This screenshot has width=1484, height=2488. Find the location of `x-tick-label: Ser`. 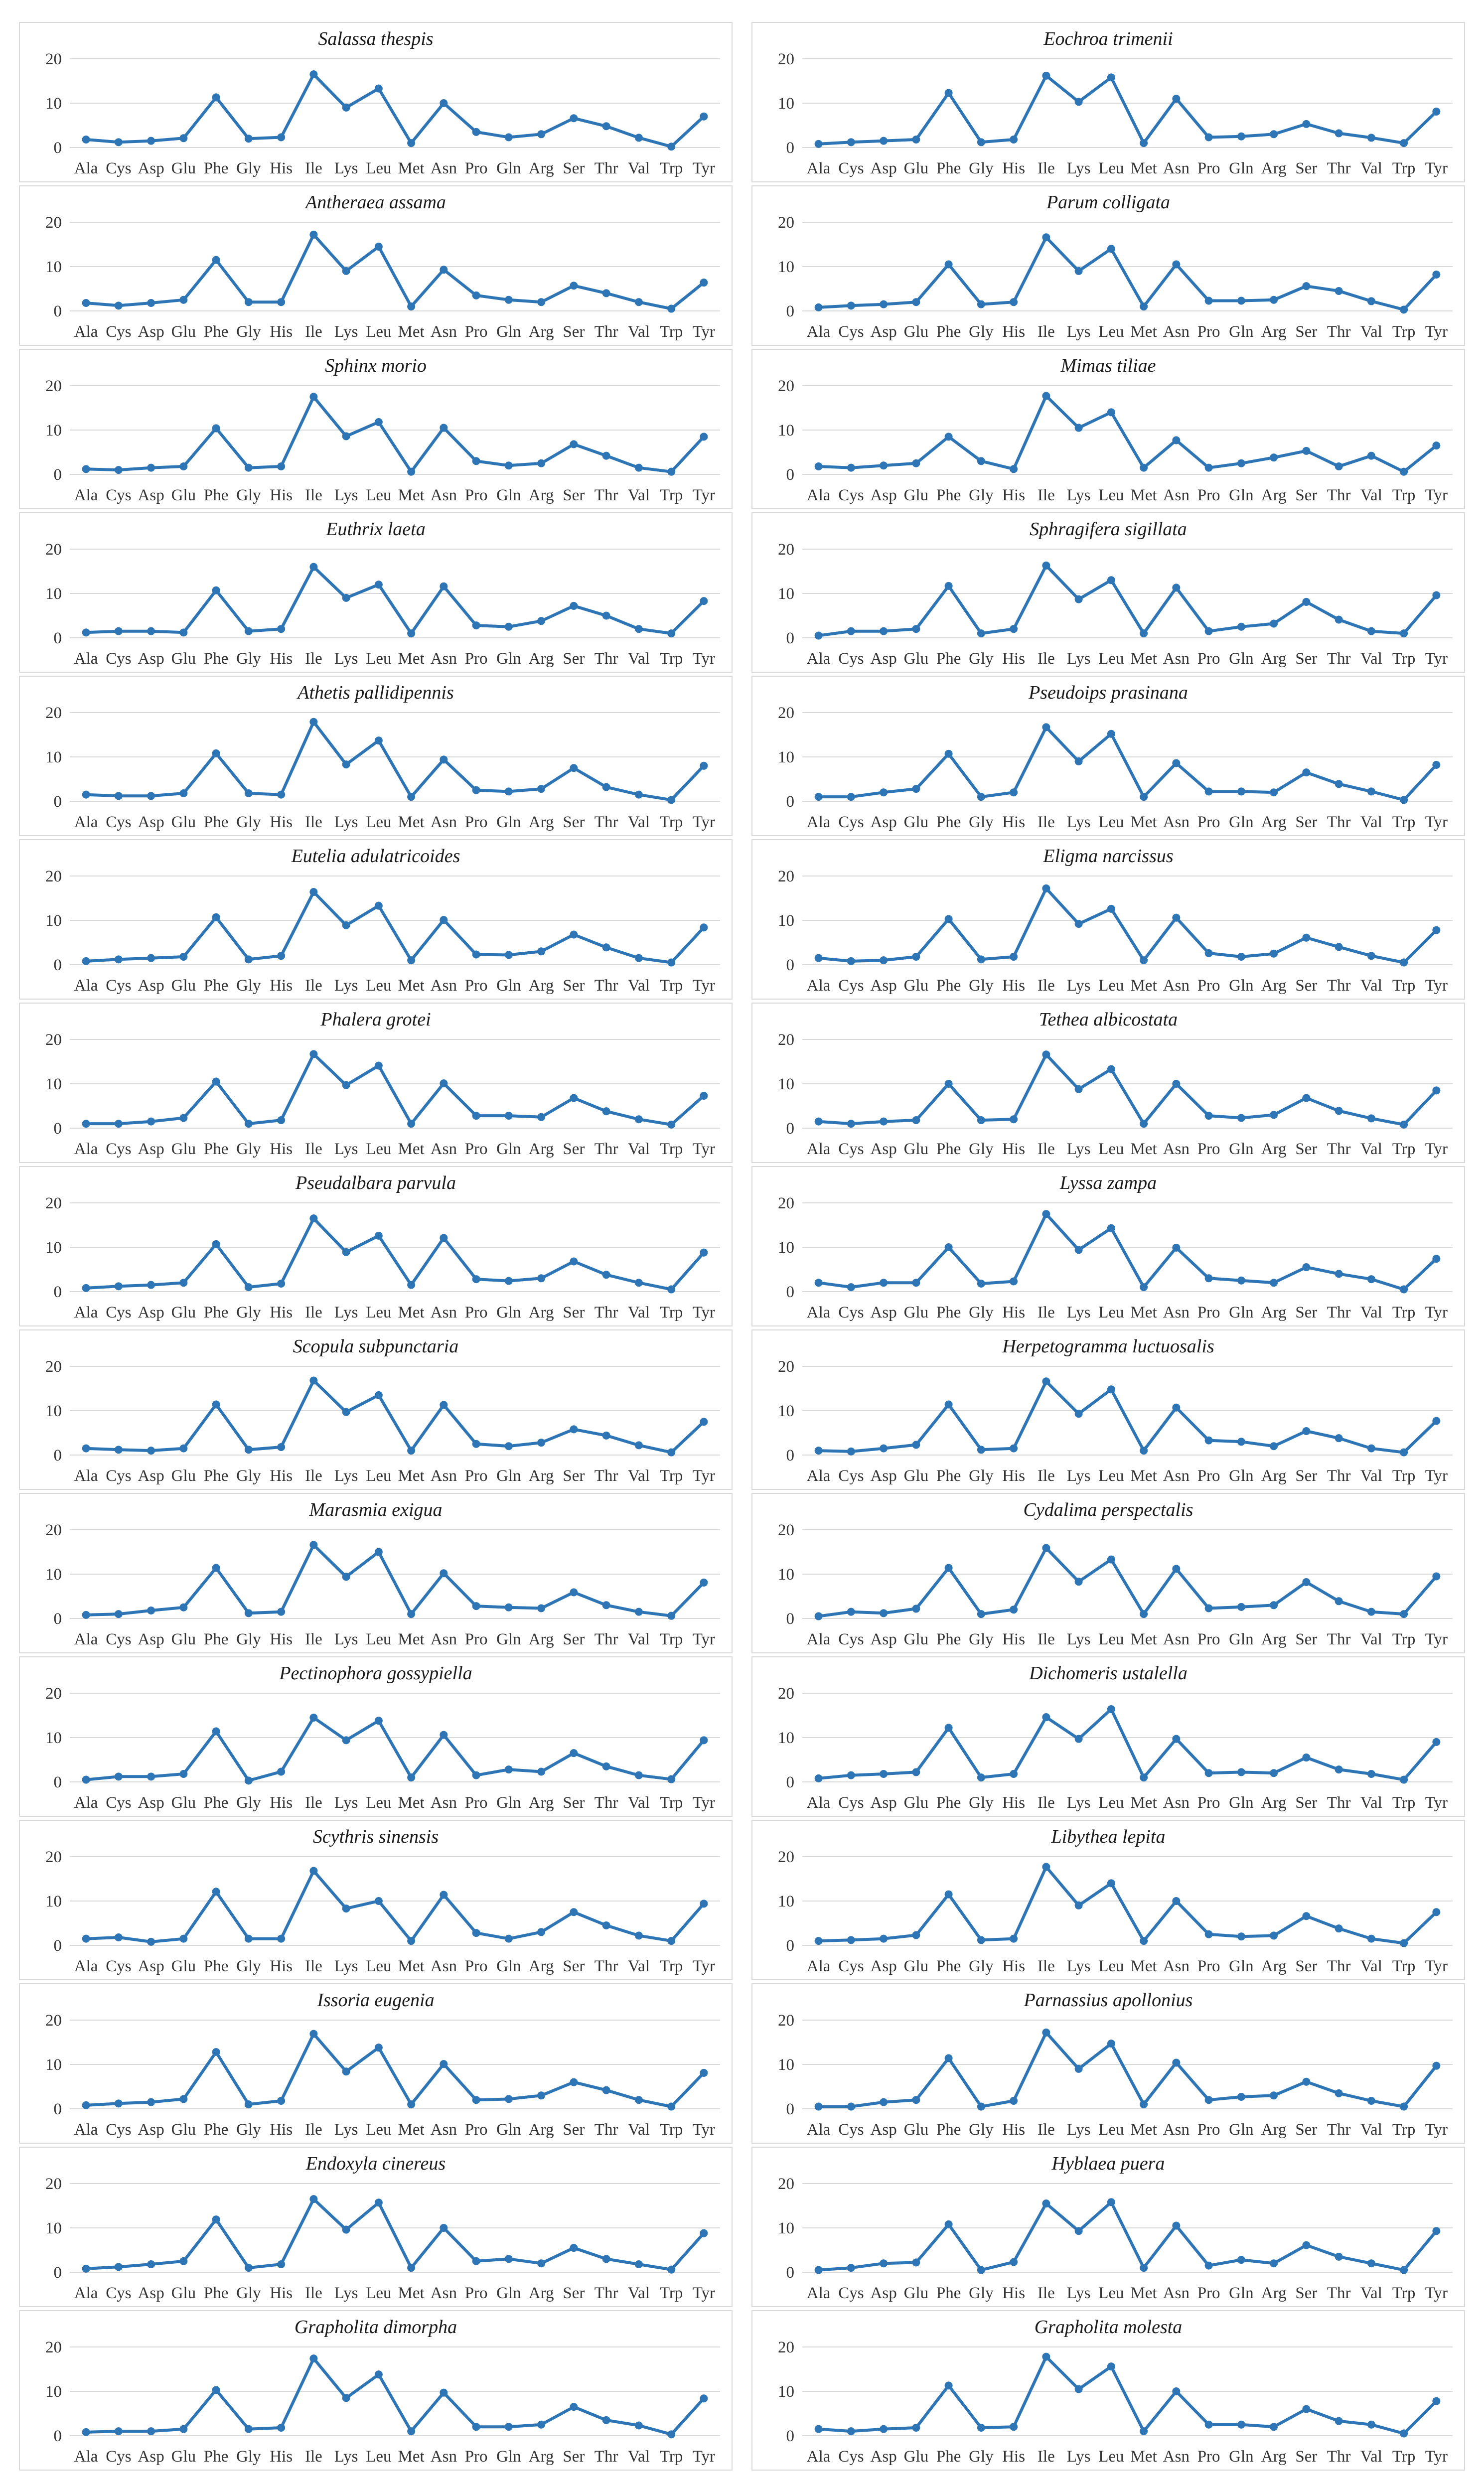

x-tick-label: Ser is located at coordinates (1306, 2130).